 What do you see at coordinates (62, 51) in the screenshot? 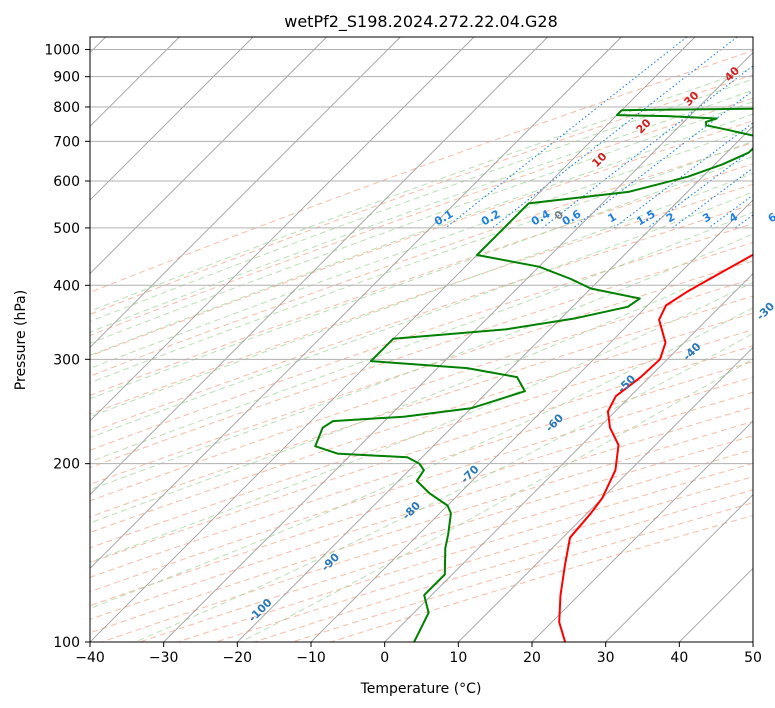
I see `y-tick-label: 1000` at bounding box center [62, 51].